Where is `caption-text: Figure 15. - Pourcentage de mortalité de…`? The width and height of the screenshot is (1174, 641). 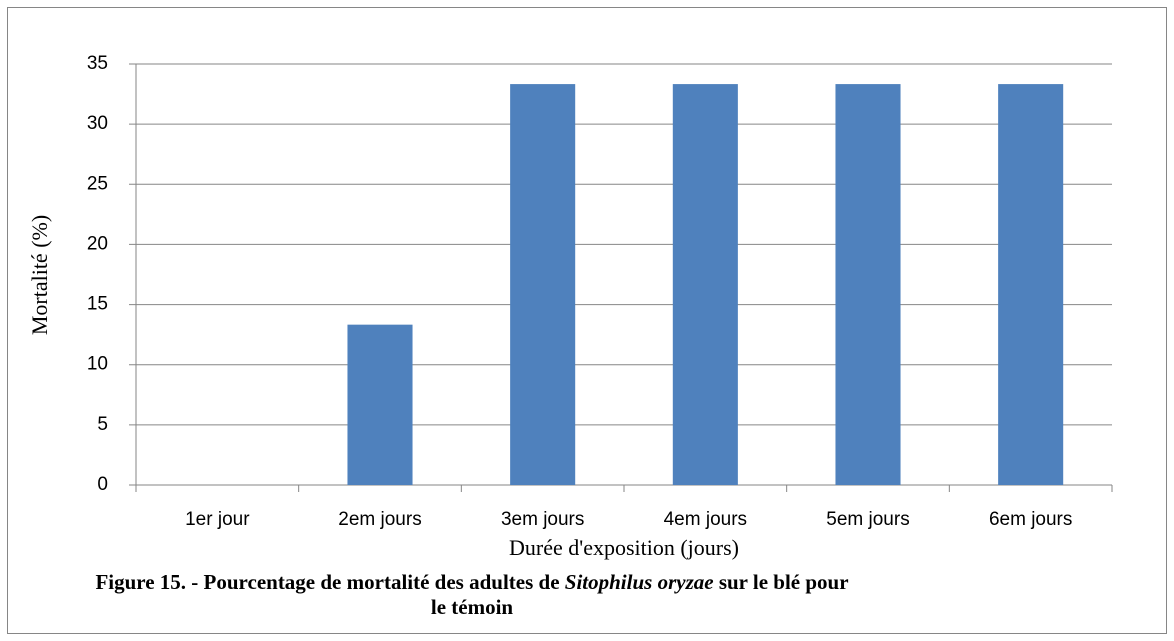 caption-text: Figure 15. - Pourcentage de mortalité de… is located at coordinates (327, 582).